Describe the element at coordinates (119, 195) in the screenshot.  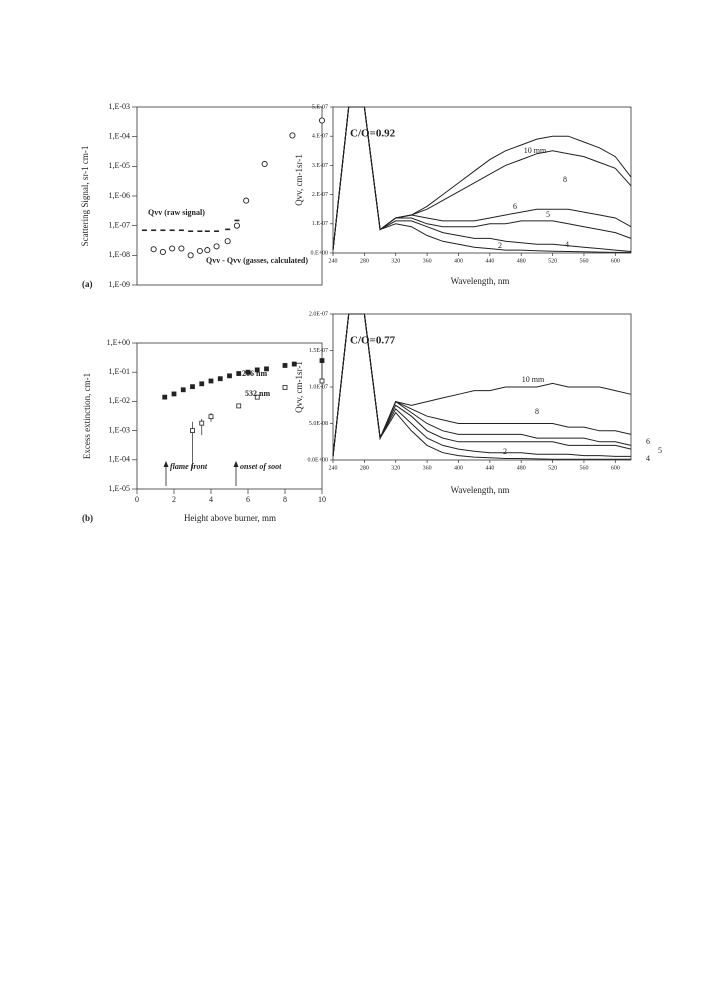
I see `y-tick-label: 1,E-06` at that location.